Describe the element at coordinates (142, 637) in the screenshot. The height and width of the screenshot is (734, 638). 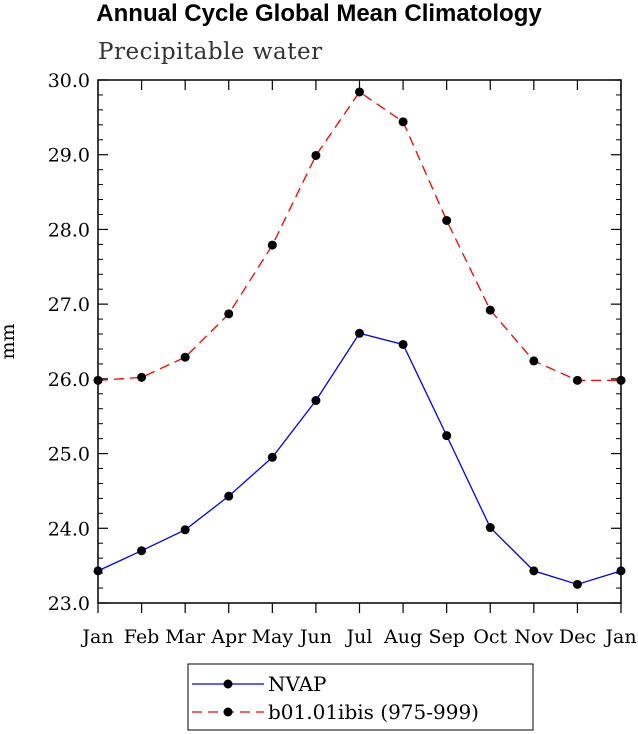
I see `x-tick-label: Feb` at that location.